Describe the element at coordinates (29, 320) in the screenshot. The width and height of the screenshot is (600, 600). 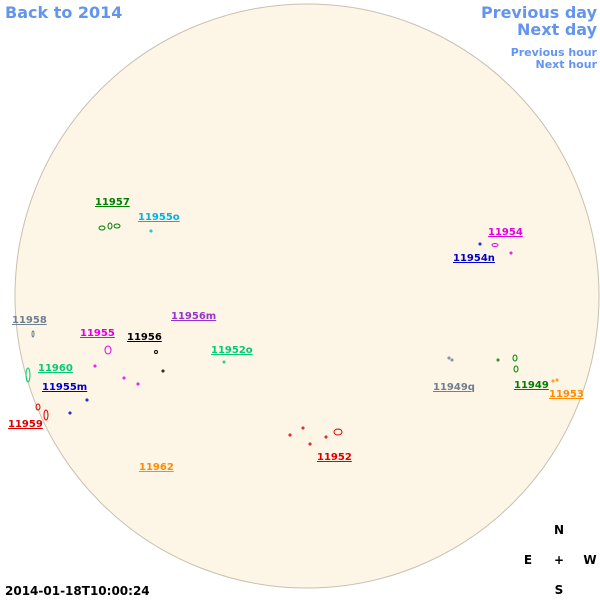
I see `region-label: 11958` at that location.